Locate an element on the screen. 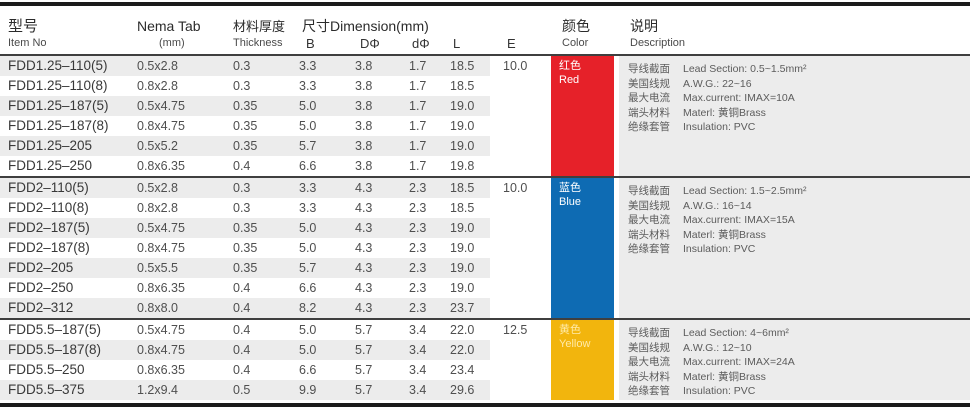 The height and width of the screenshot is (418, 970). cell-item-no: FDD5.5–187(5) is located at coordinates (55, 329).